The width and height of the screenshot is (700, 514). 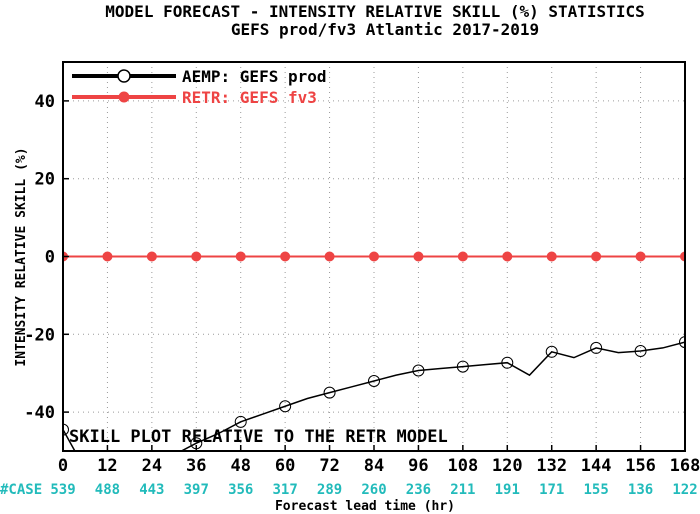 What do you see at coordinates (124, 97) in the screenshot?
I see `legend-marker-retr` at bounding box center [124, 97].